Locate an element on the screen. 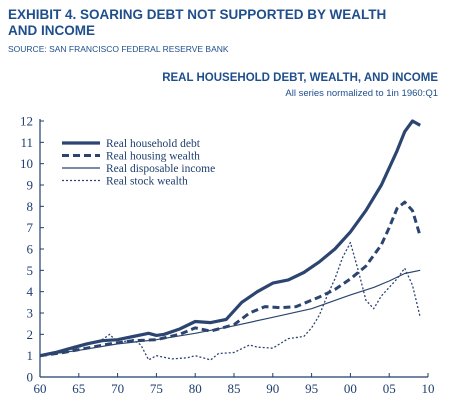  chart-subtitle: All series normalized to 1in 1960:Q1 is located at coordinates (361, 93).